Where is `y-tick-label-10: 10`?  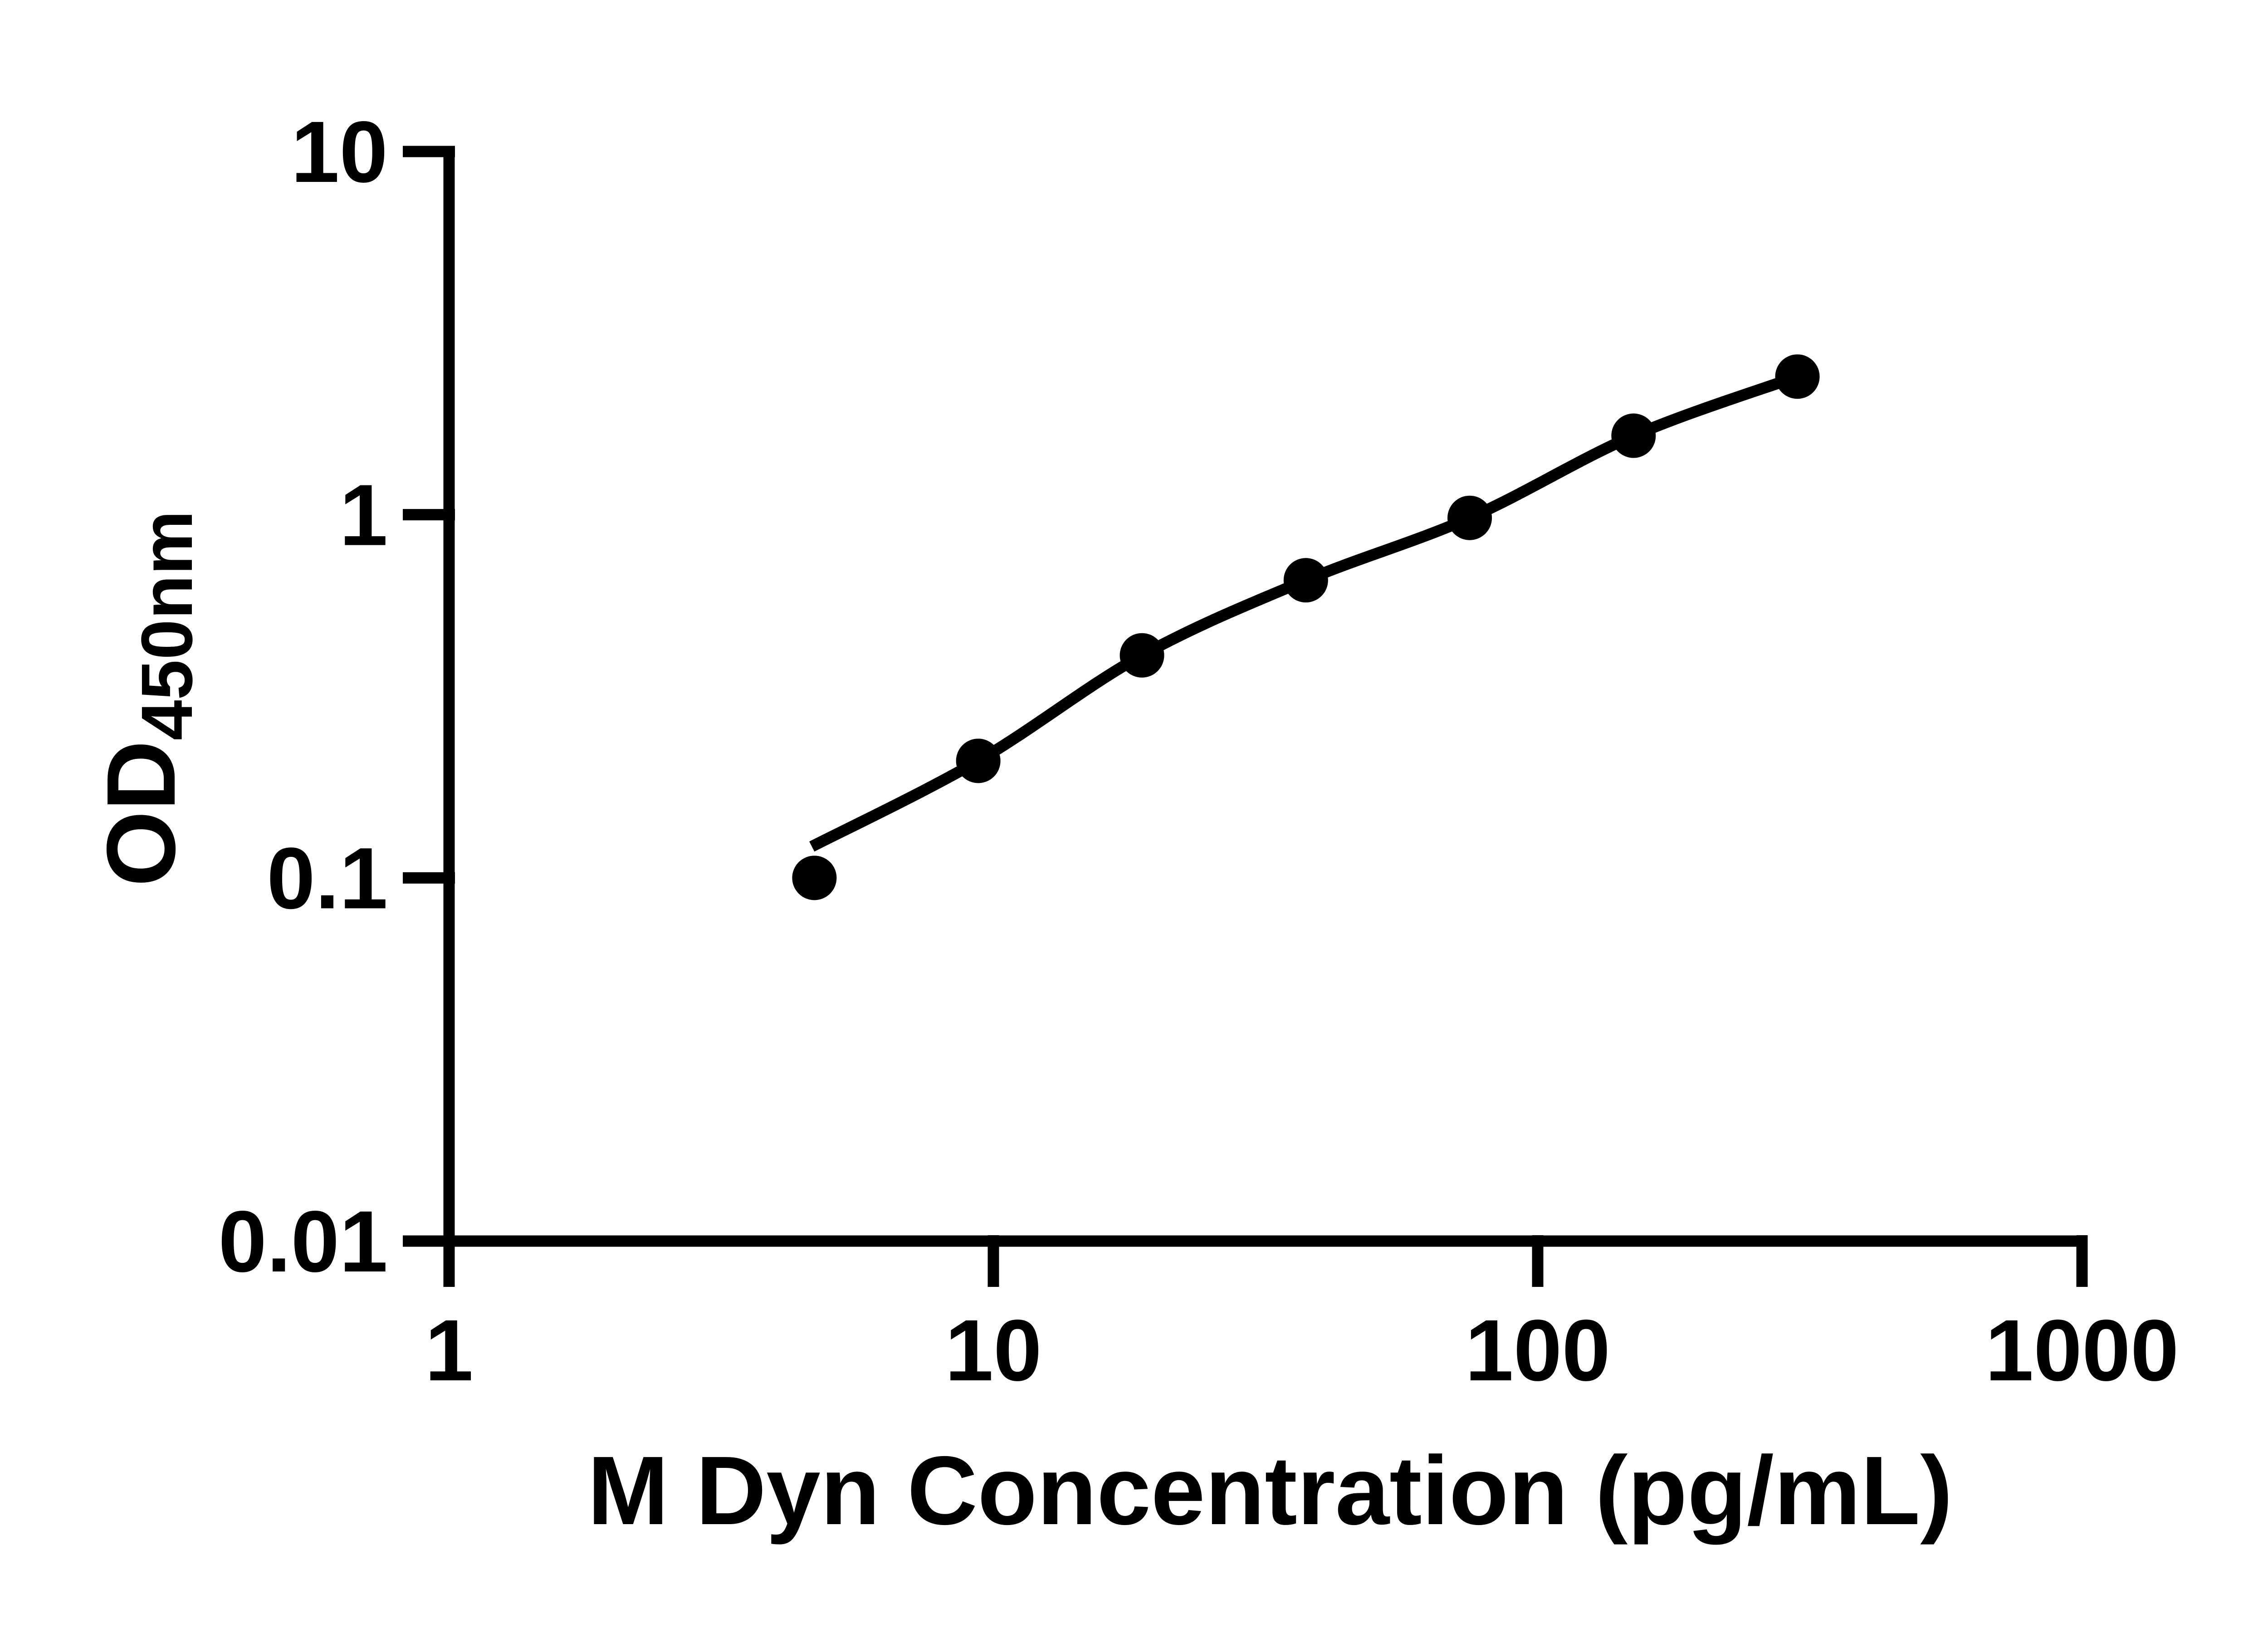 y-tick-label-10: 10 is located at coordinates (339, 151).